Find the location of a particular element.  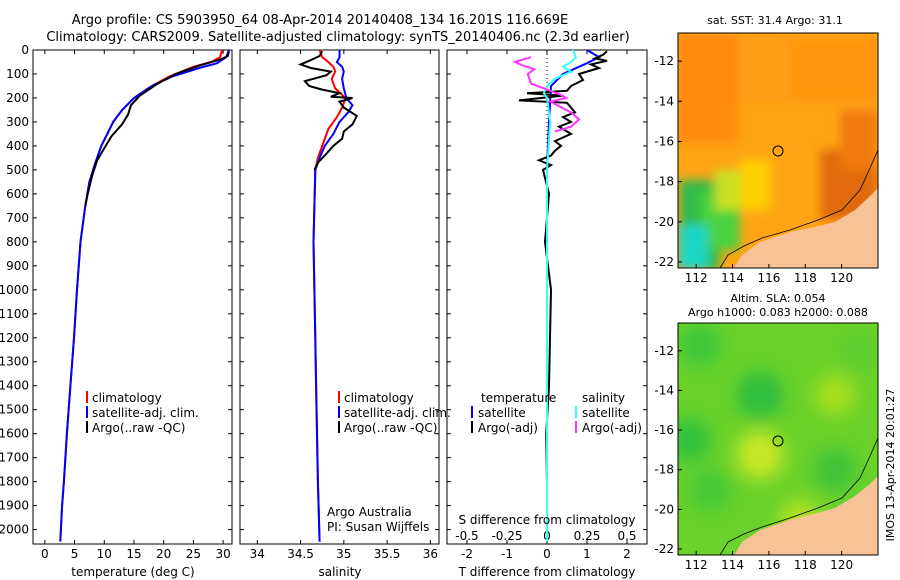

y-tick-label: 1700 is located at coordinates (14, 458).